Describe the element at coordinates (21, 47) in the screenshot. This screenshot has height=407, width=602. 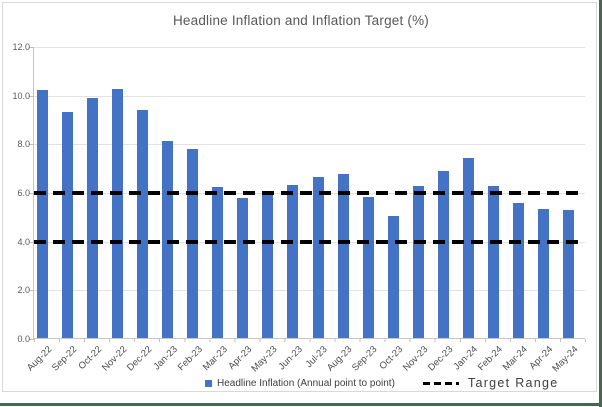
I see `y-tick-label: 12.0` at that location.